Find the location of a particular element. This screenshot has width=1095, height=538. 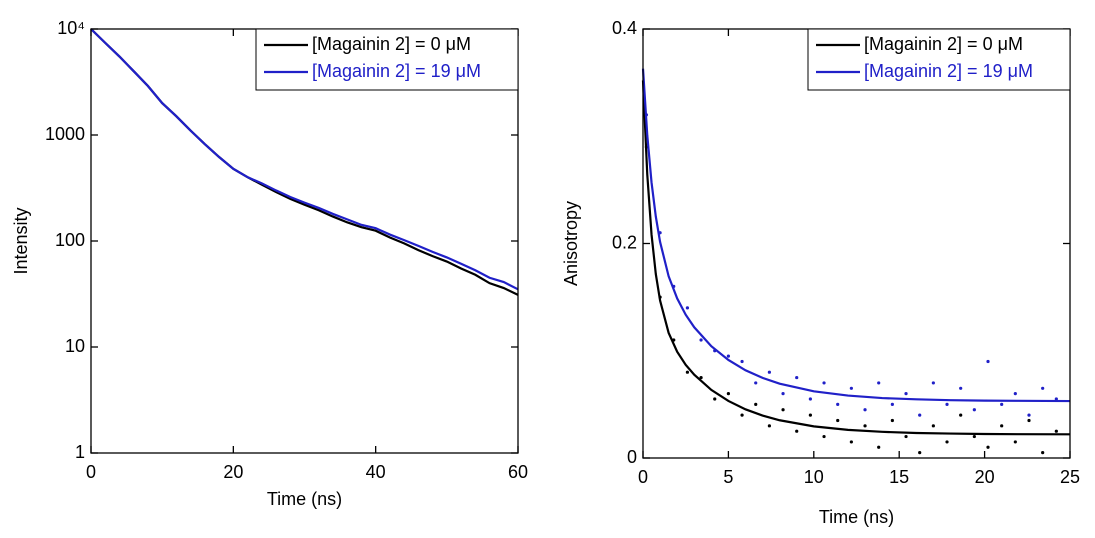

y-tick-label: 10⁴ is located at coordinates (71, 28).